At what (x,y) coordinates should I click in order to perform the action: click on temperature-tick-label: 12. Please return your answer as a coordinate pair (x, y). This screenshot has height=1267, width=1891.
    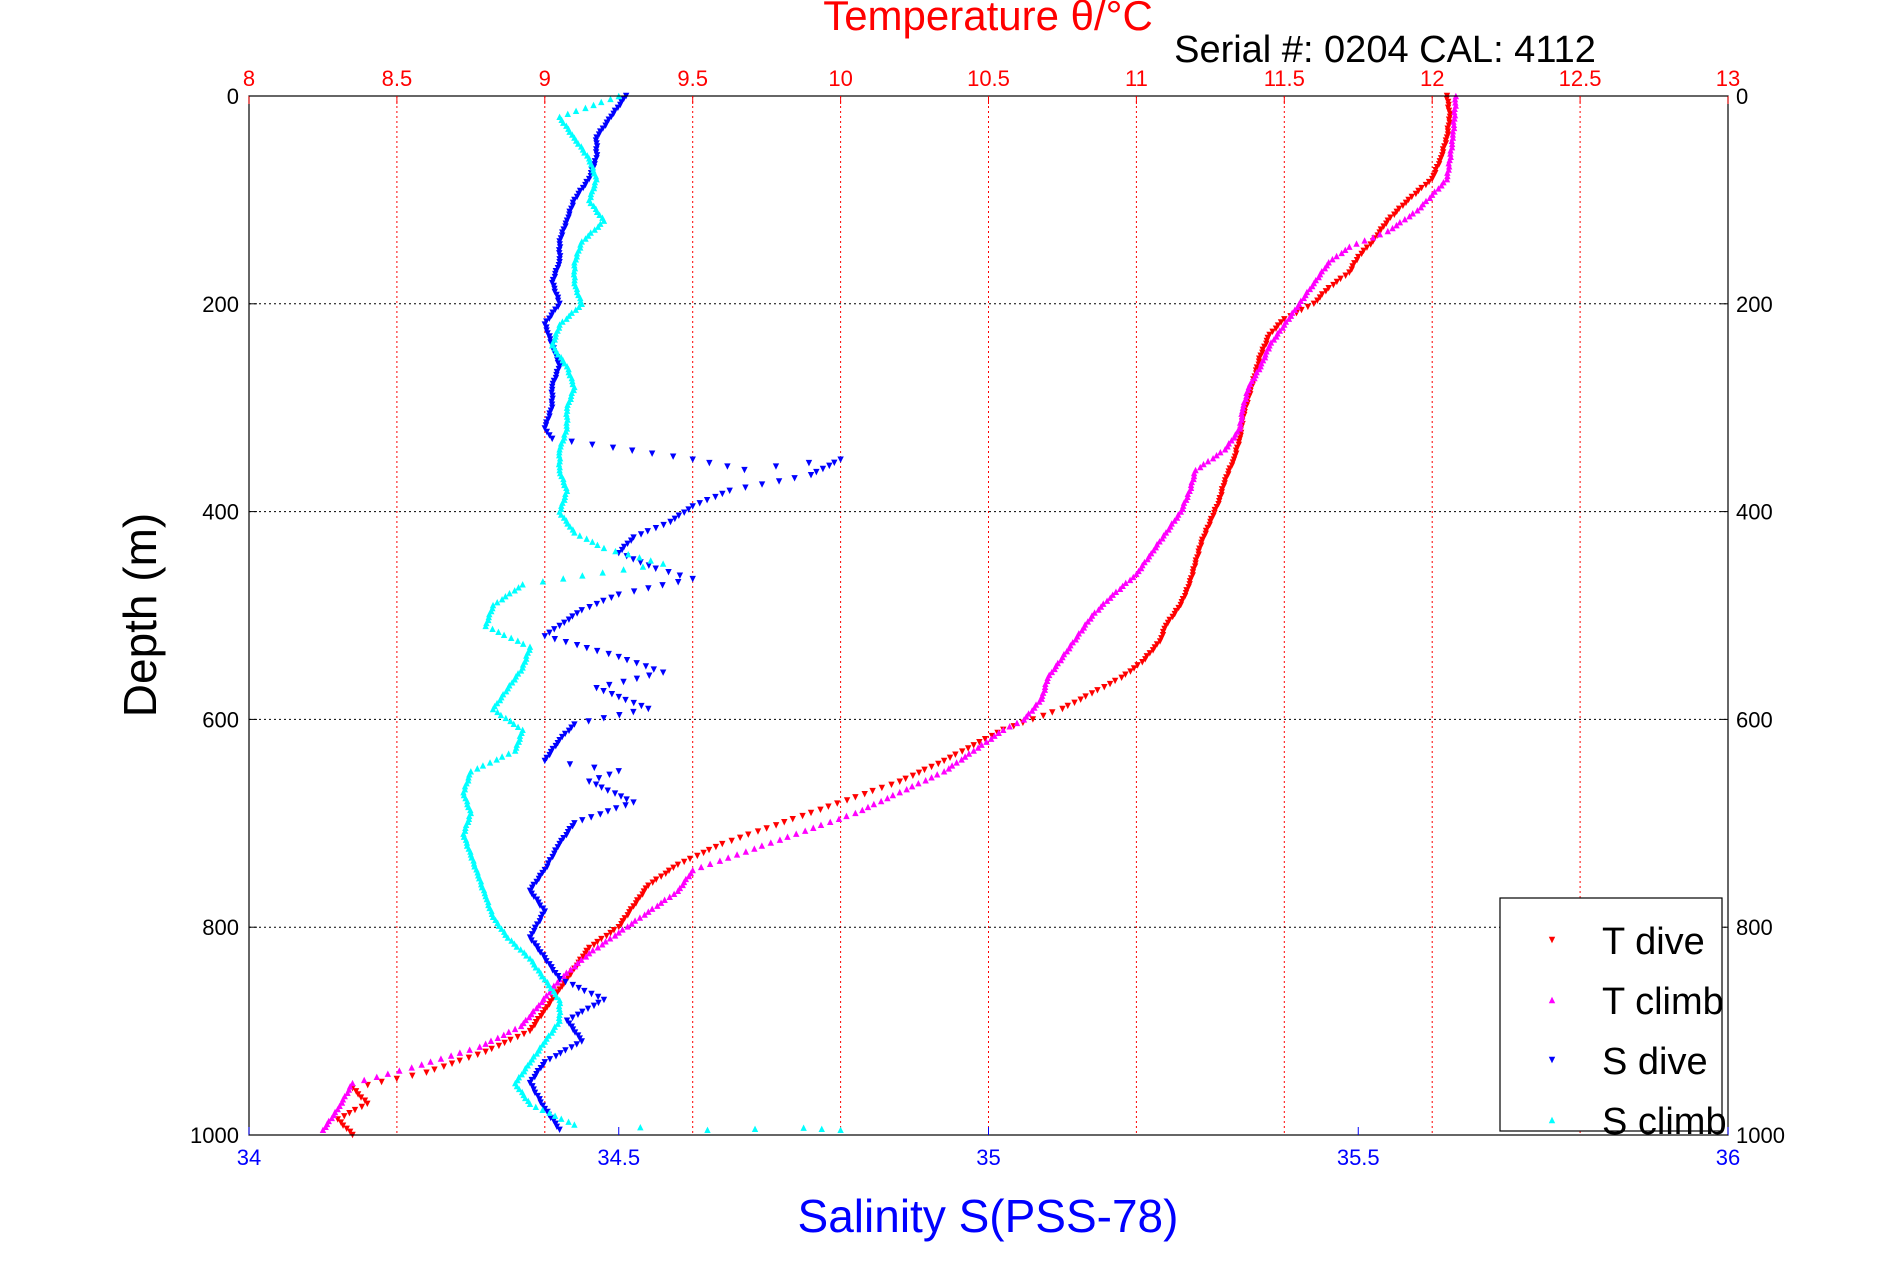
    Looking at the image, I should click on (1432, 78).